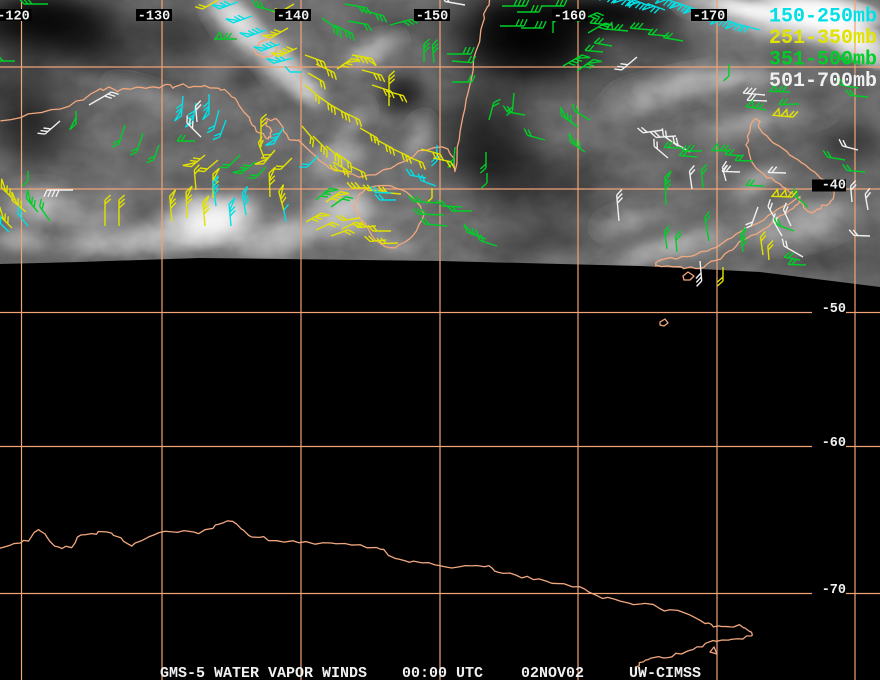 The height and width of the screenshot is (680, 880). I want to click on svg-text: 351-500mb, so click(823, 60).